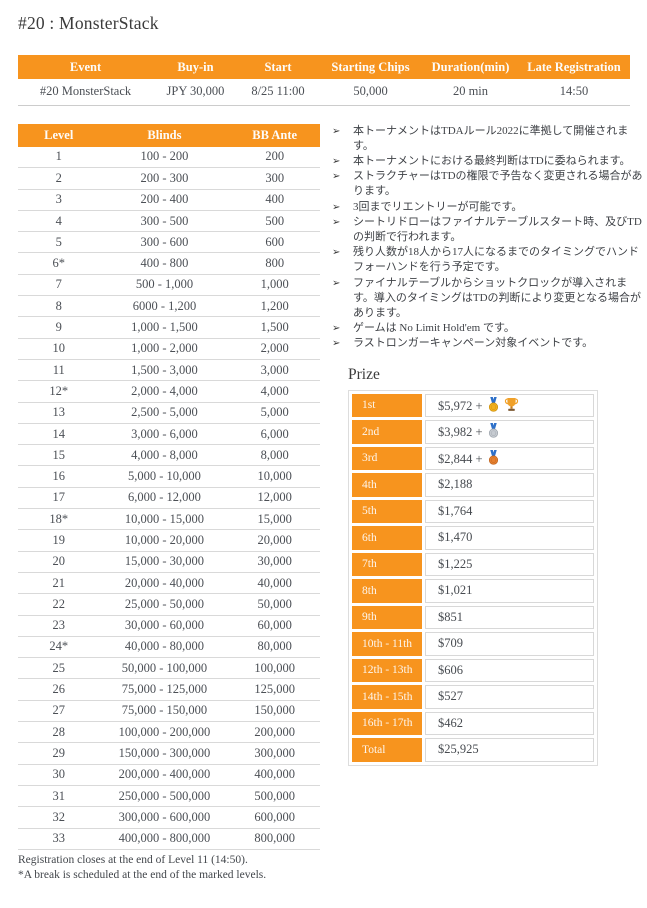  Describe the element at coordinates (164, 583) in the screenshot. I see `blinds-cell: 20,000 - 40,000` at that location.